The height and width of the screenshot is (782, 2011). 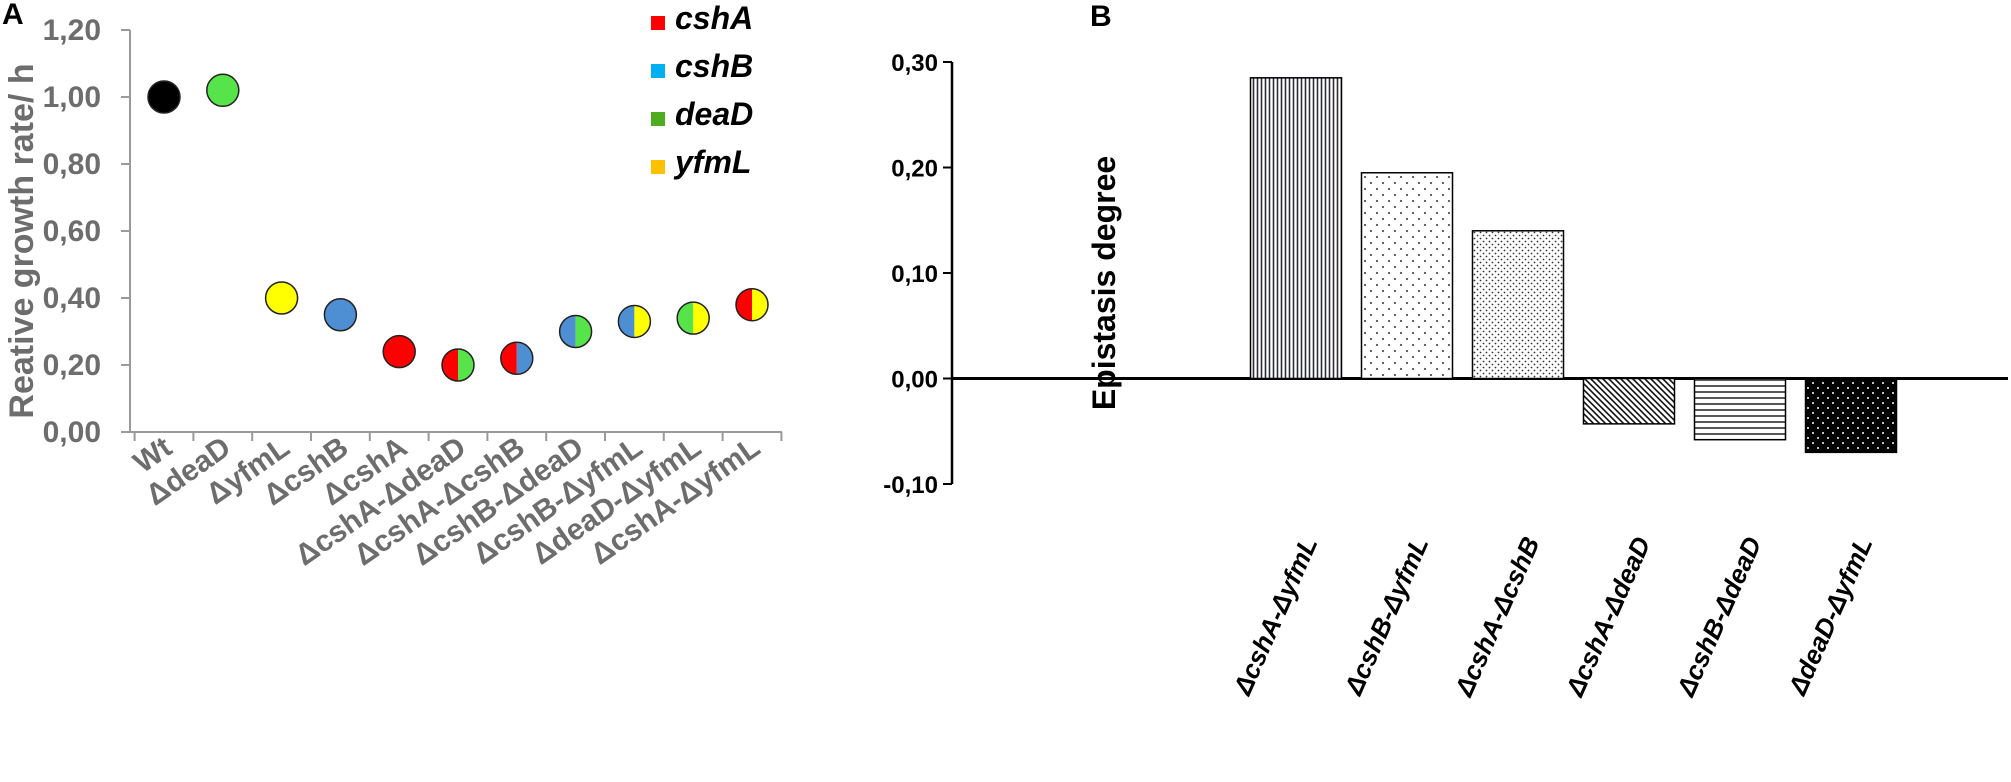 I want to click on x-tick-label: ΔcshA-ΔcshB, so click(x=1496, y=616).